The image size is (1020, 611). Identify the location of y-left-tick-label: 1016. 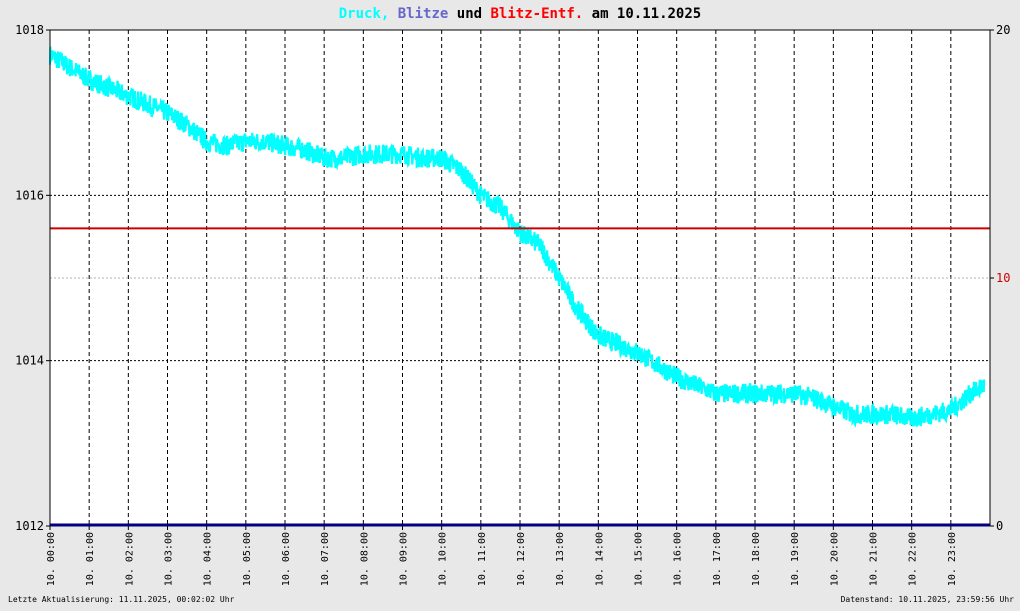
(29, 195).